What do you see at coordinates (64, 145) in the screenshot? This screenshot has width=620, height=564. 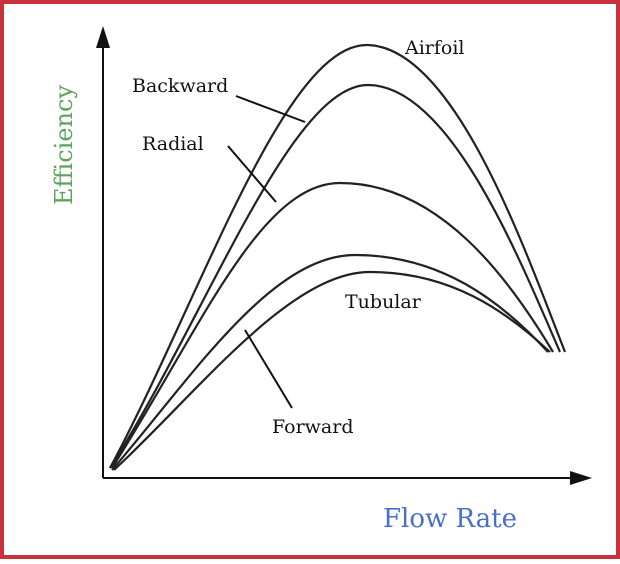 I see `y-axis-label: Efficiency` at bounding box center [64, 145].